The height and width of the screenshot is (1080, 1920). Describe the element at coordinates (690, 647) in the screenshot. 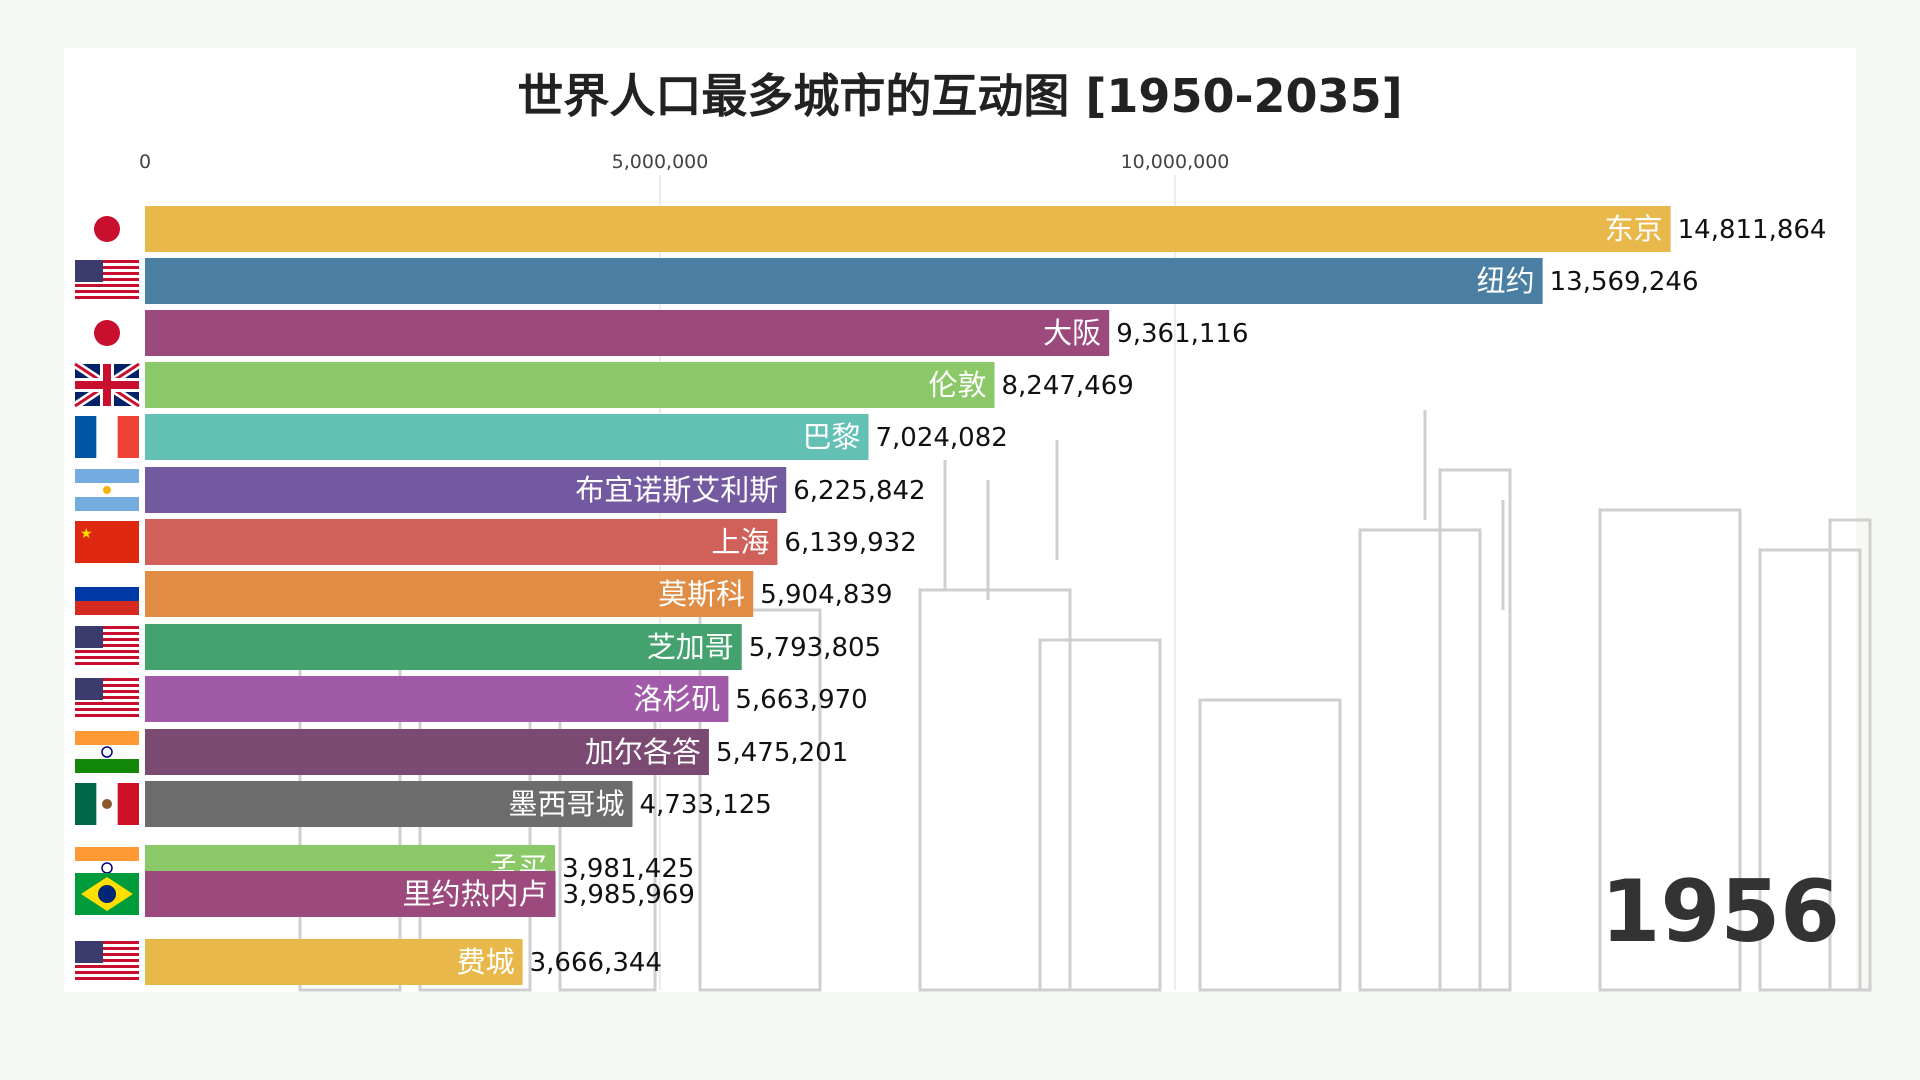

I see `bar-city-label: 芝加哥` at that location.